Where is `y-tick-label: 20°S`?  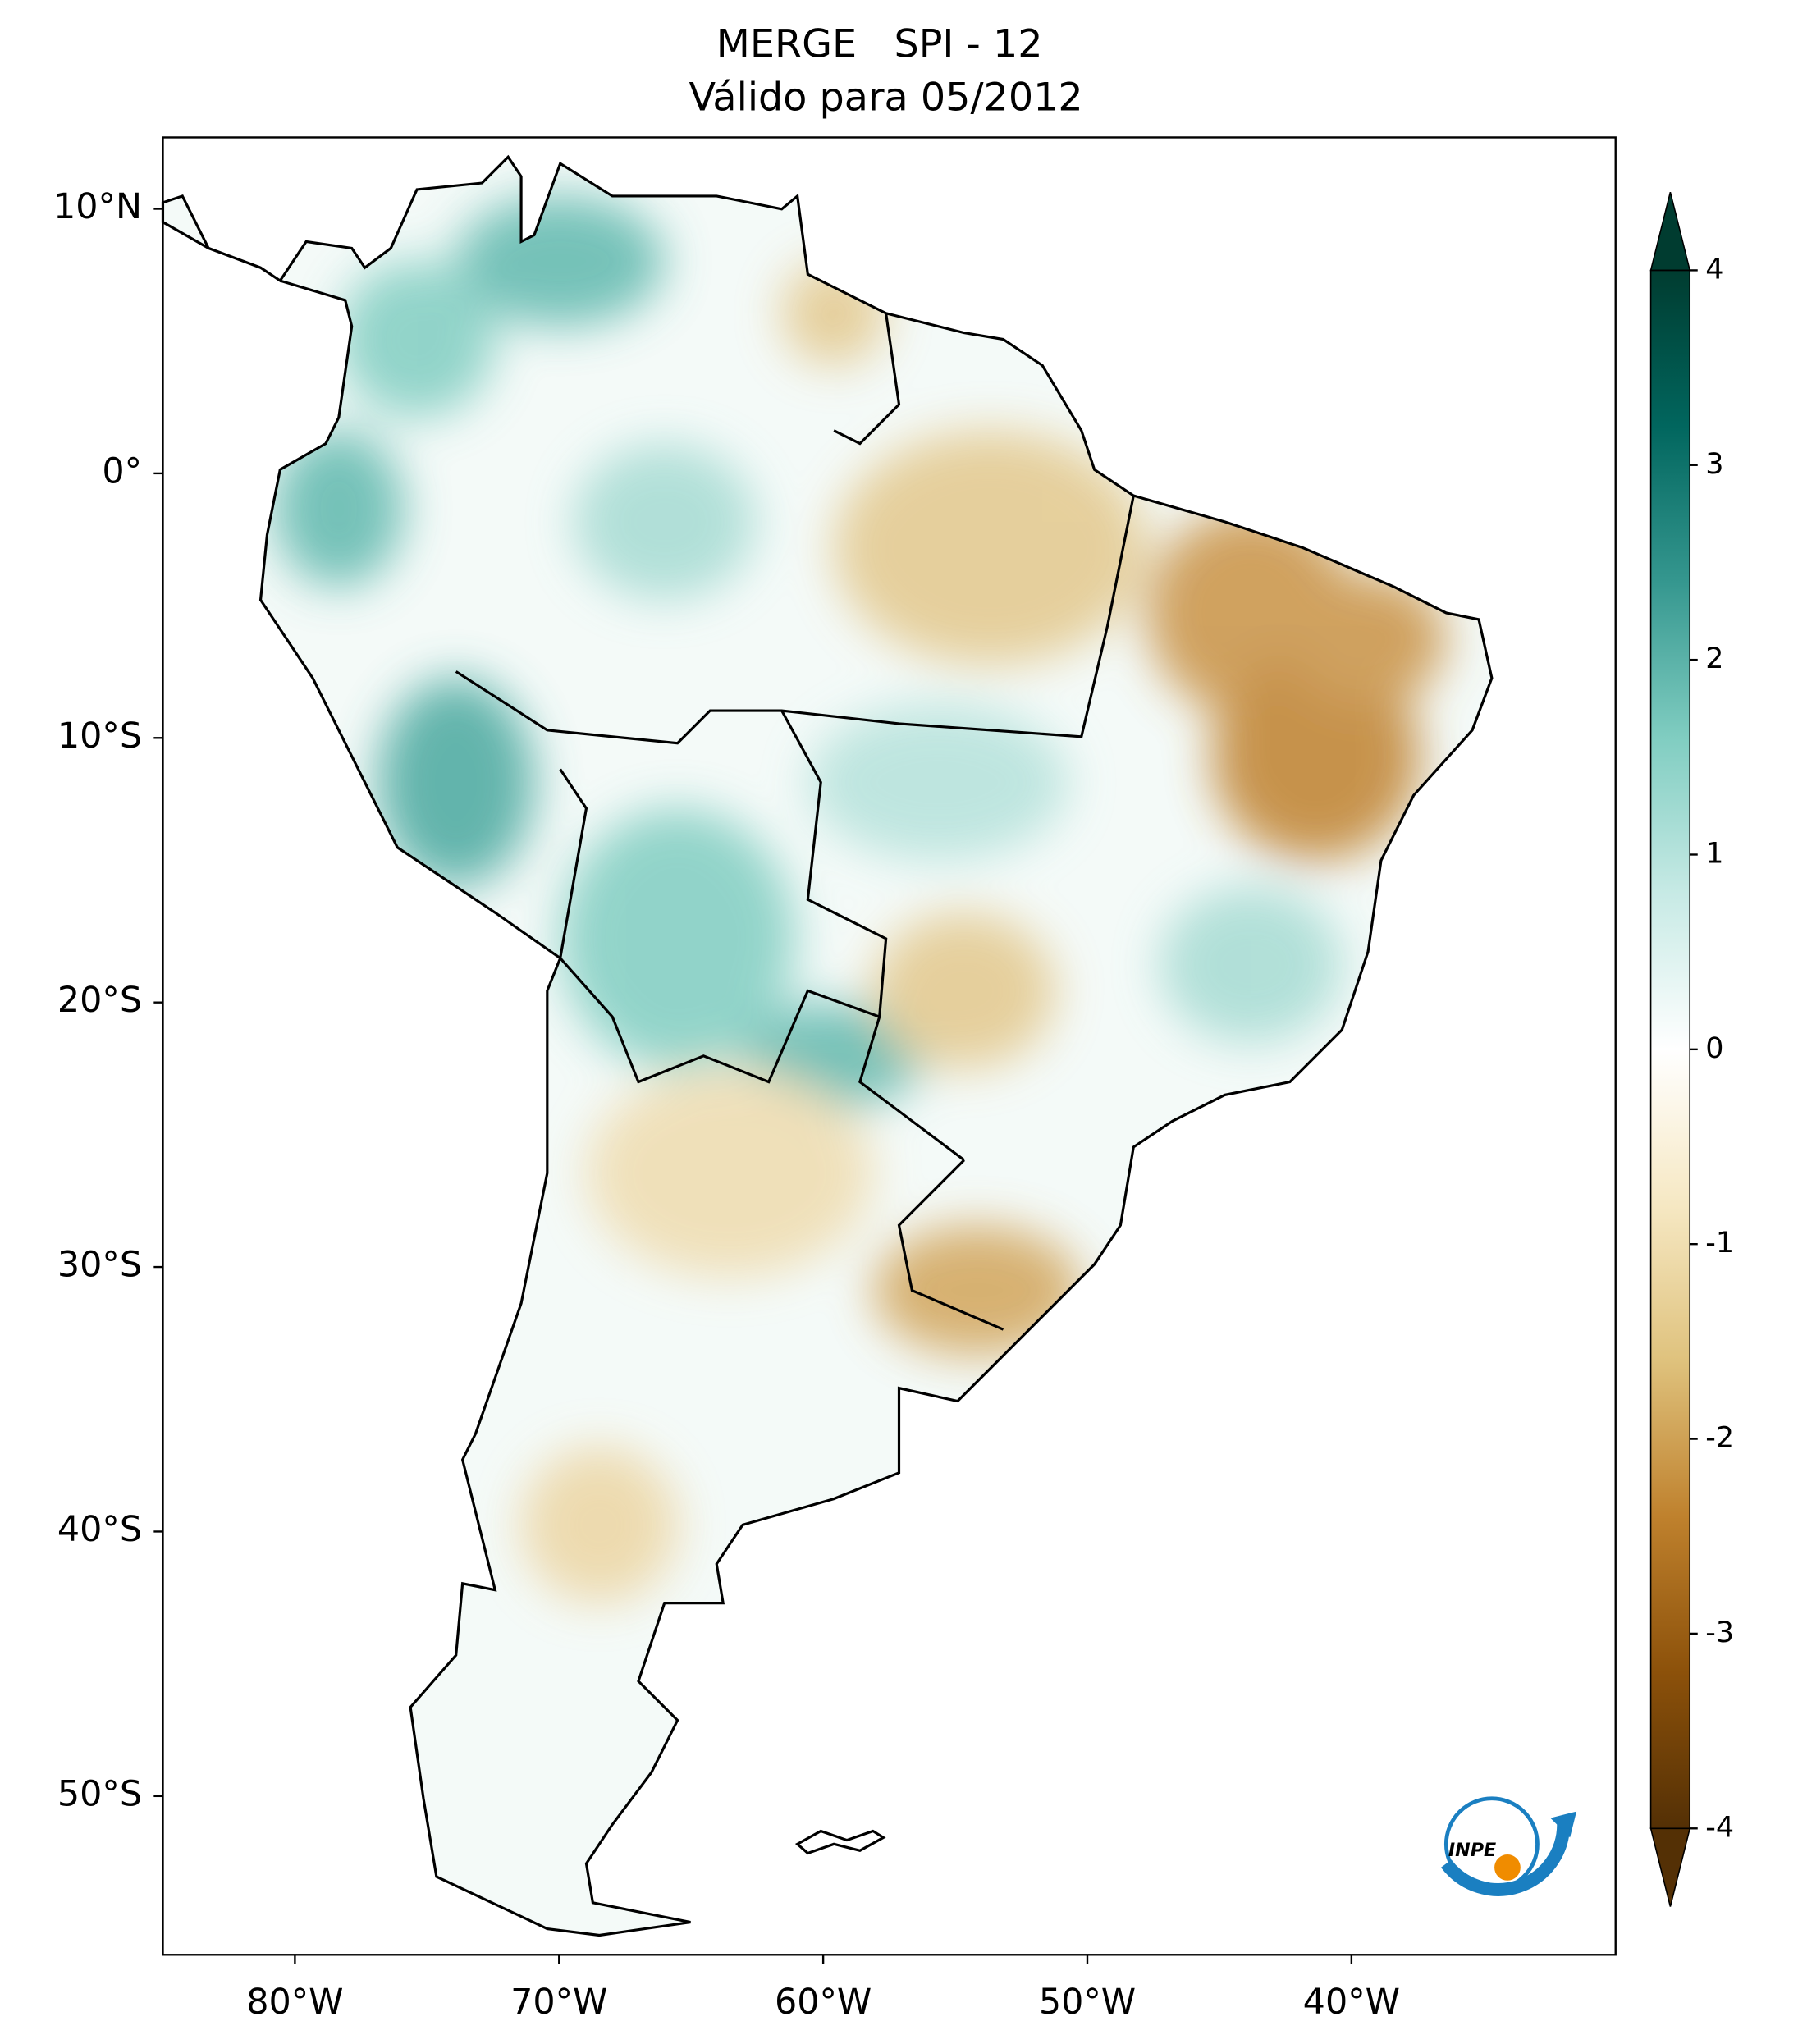 y-tick-label: 20°S is located at coordinates (99, 1000).